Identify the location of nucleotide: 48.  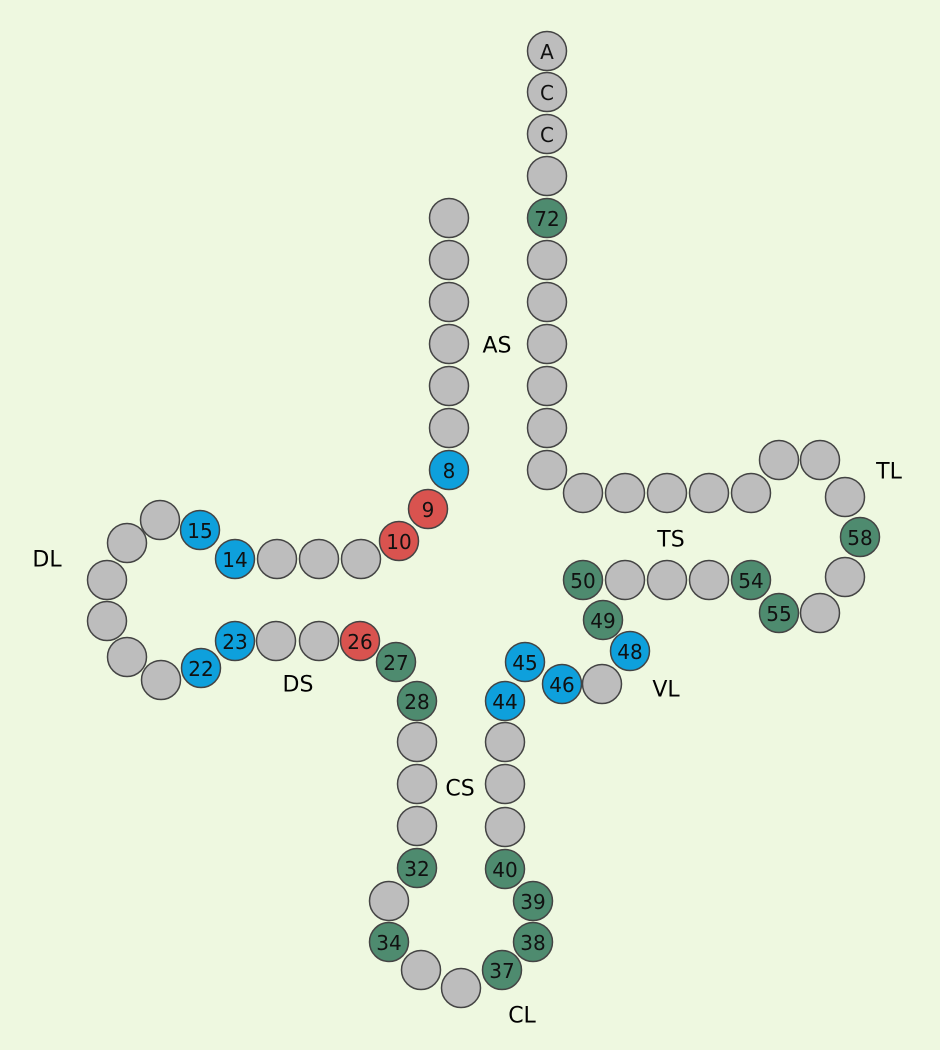
(630, 651).